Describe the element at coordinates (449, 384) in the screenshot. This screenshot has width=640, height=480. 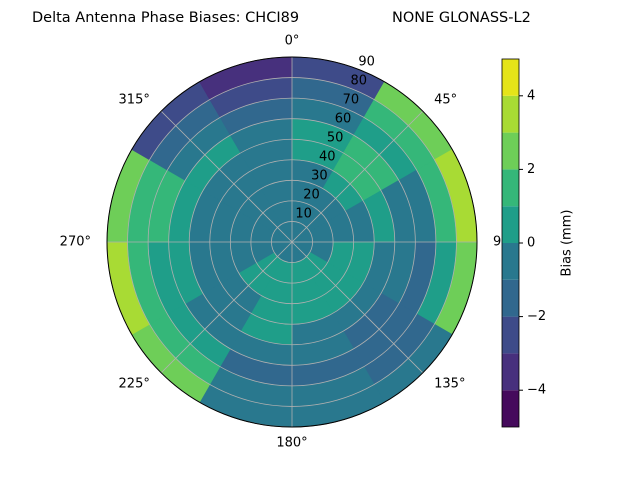
I see `azimuth-label: 135°` at that location.